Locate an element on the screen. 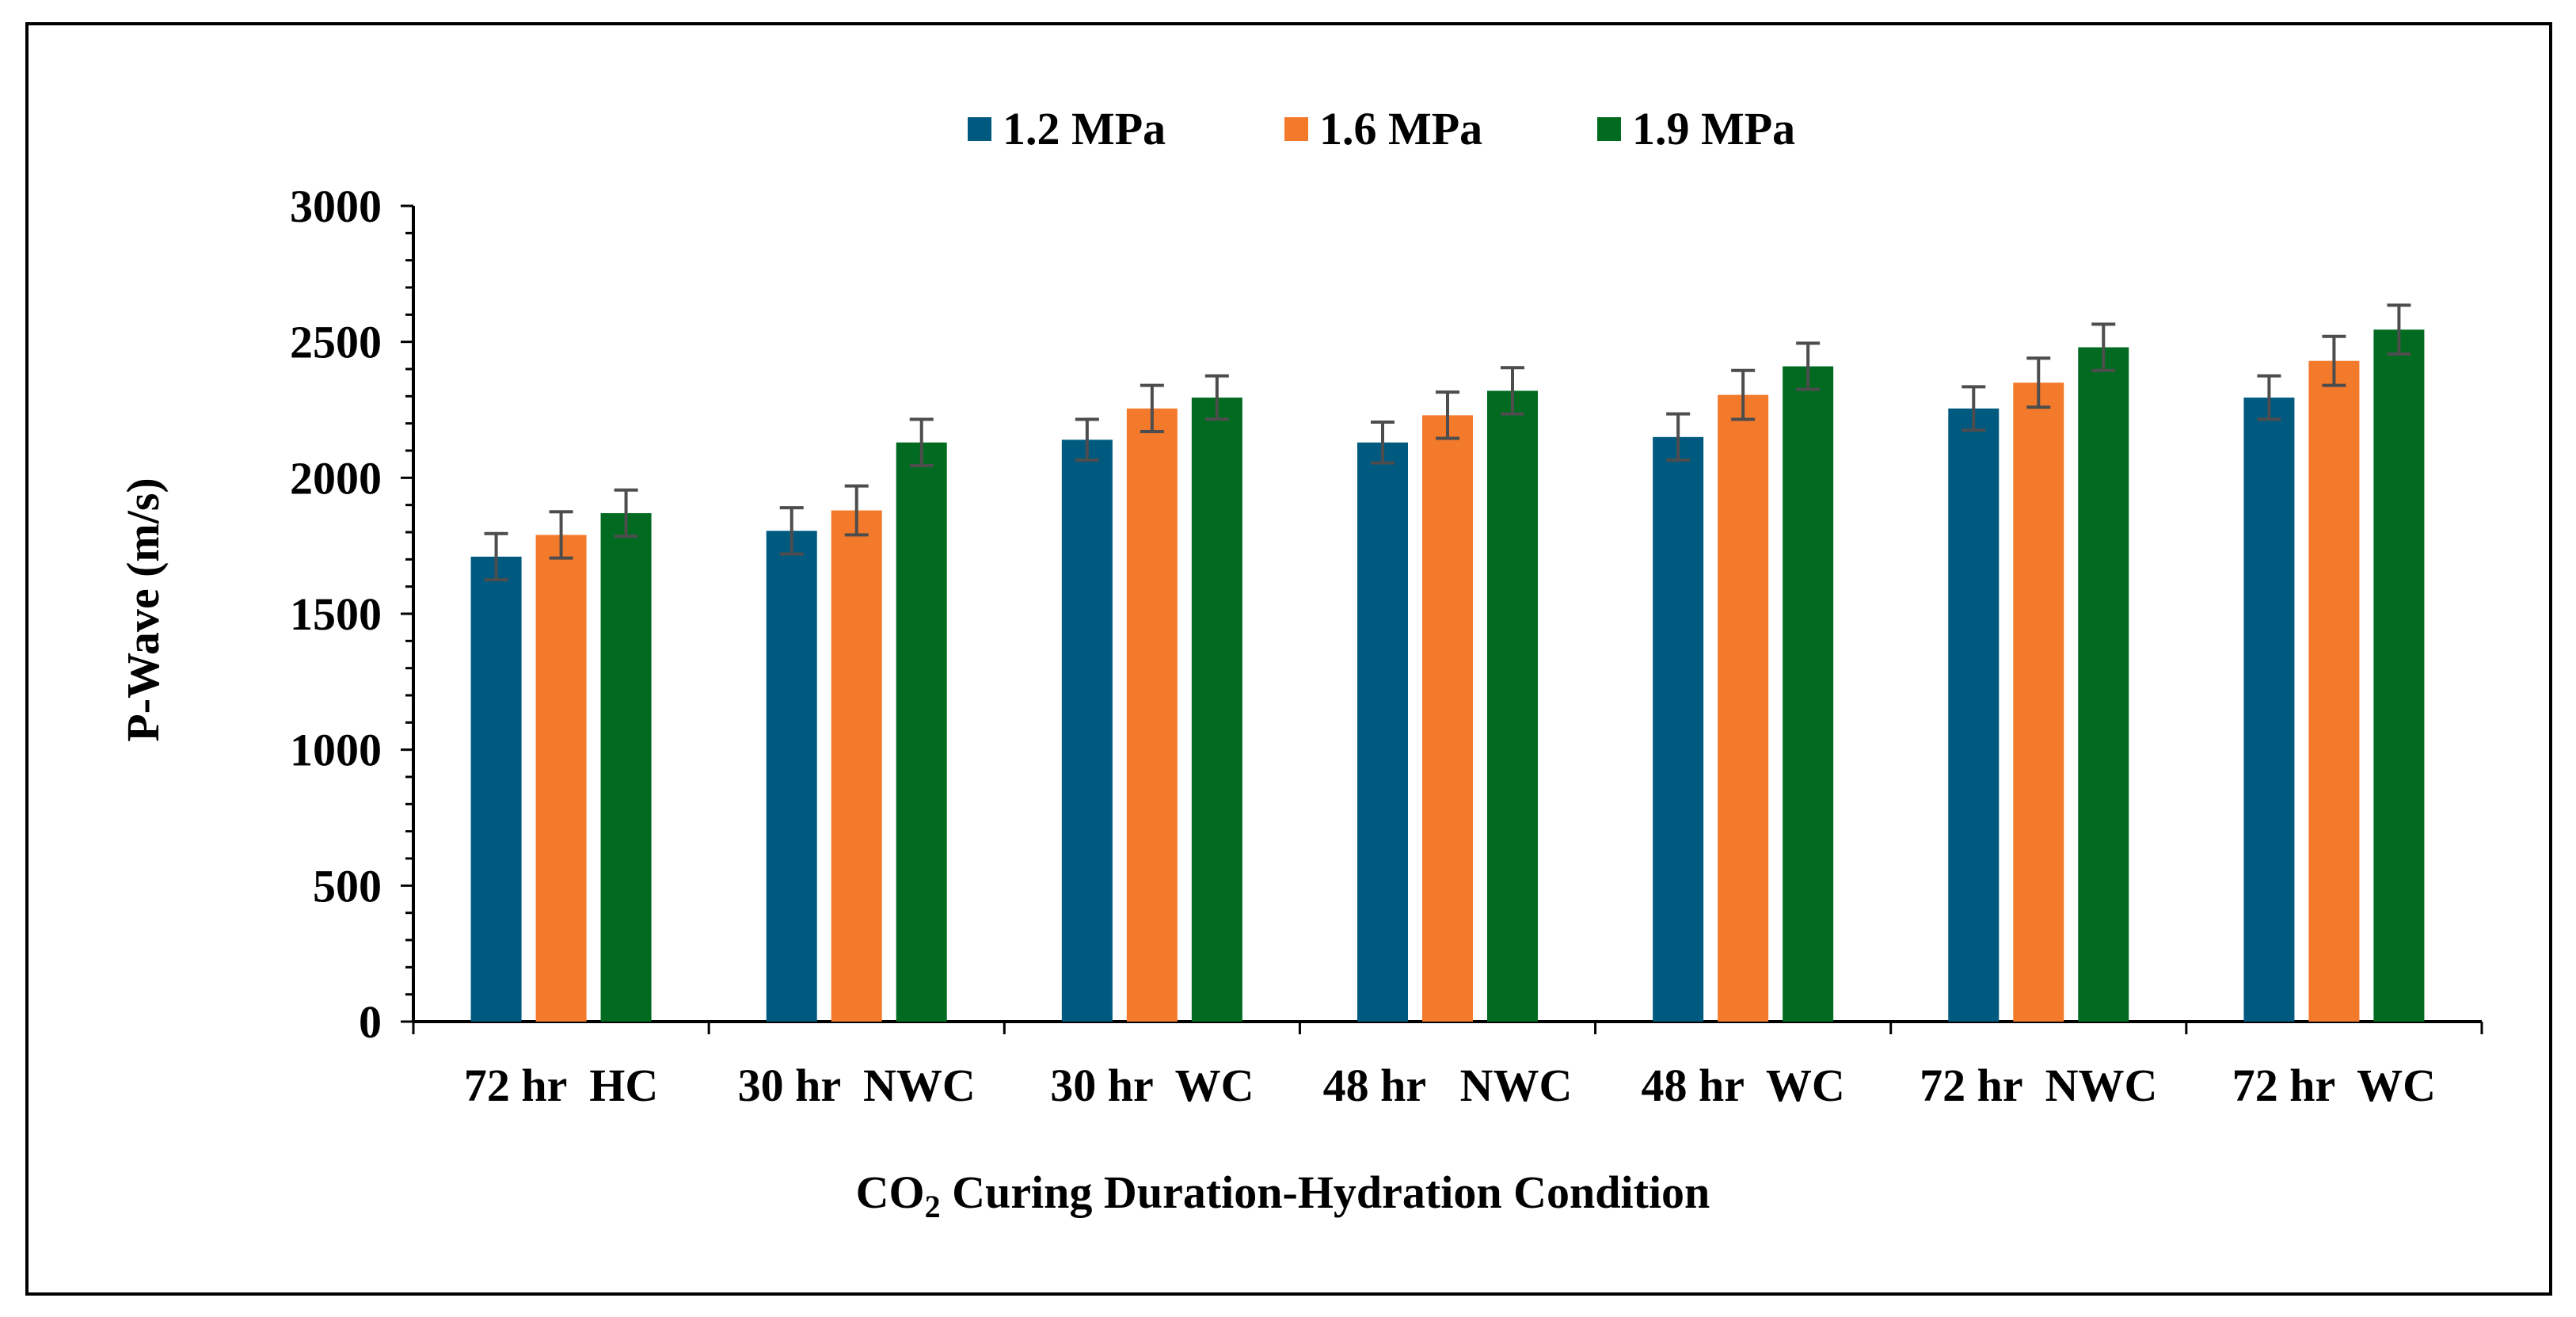 The width and height of the screenshot is (2576, 1317). x-axis-title-rest: Curing Duration-Hydration Condition is located at coordinates (1325, 1192).